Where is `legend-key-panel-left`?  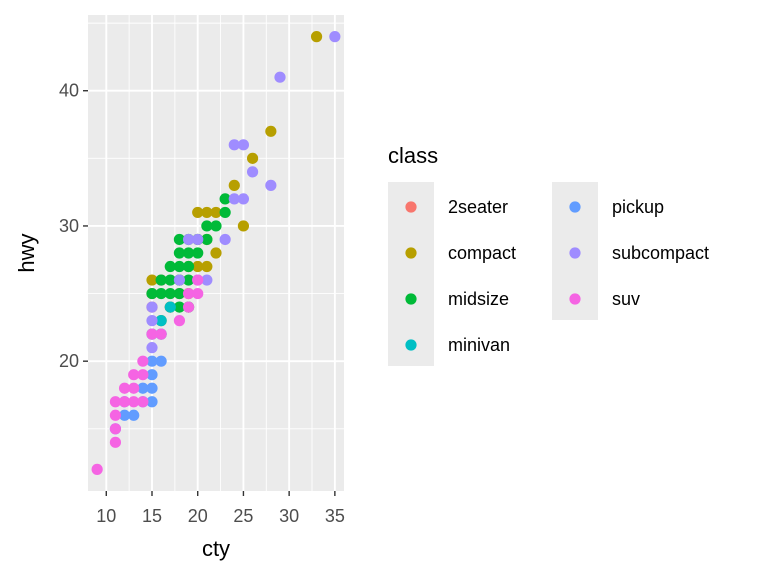 legend-key-panel-left is located at coordinates (411, 274).